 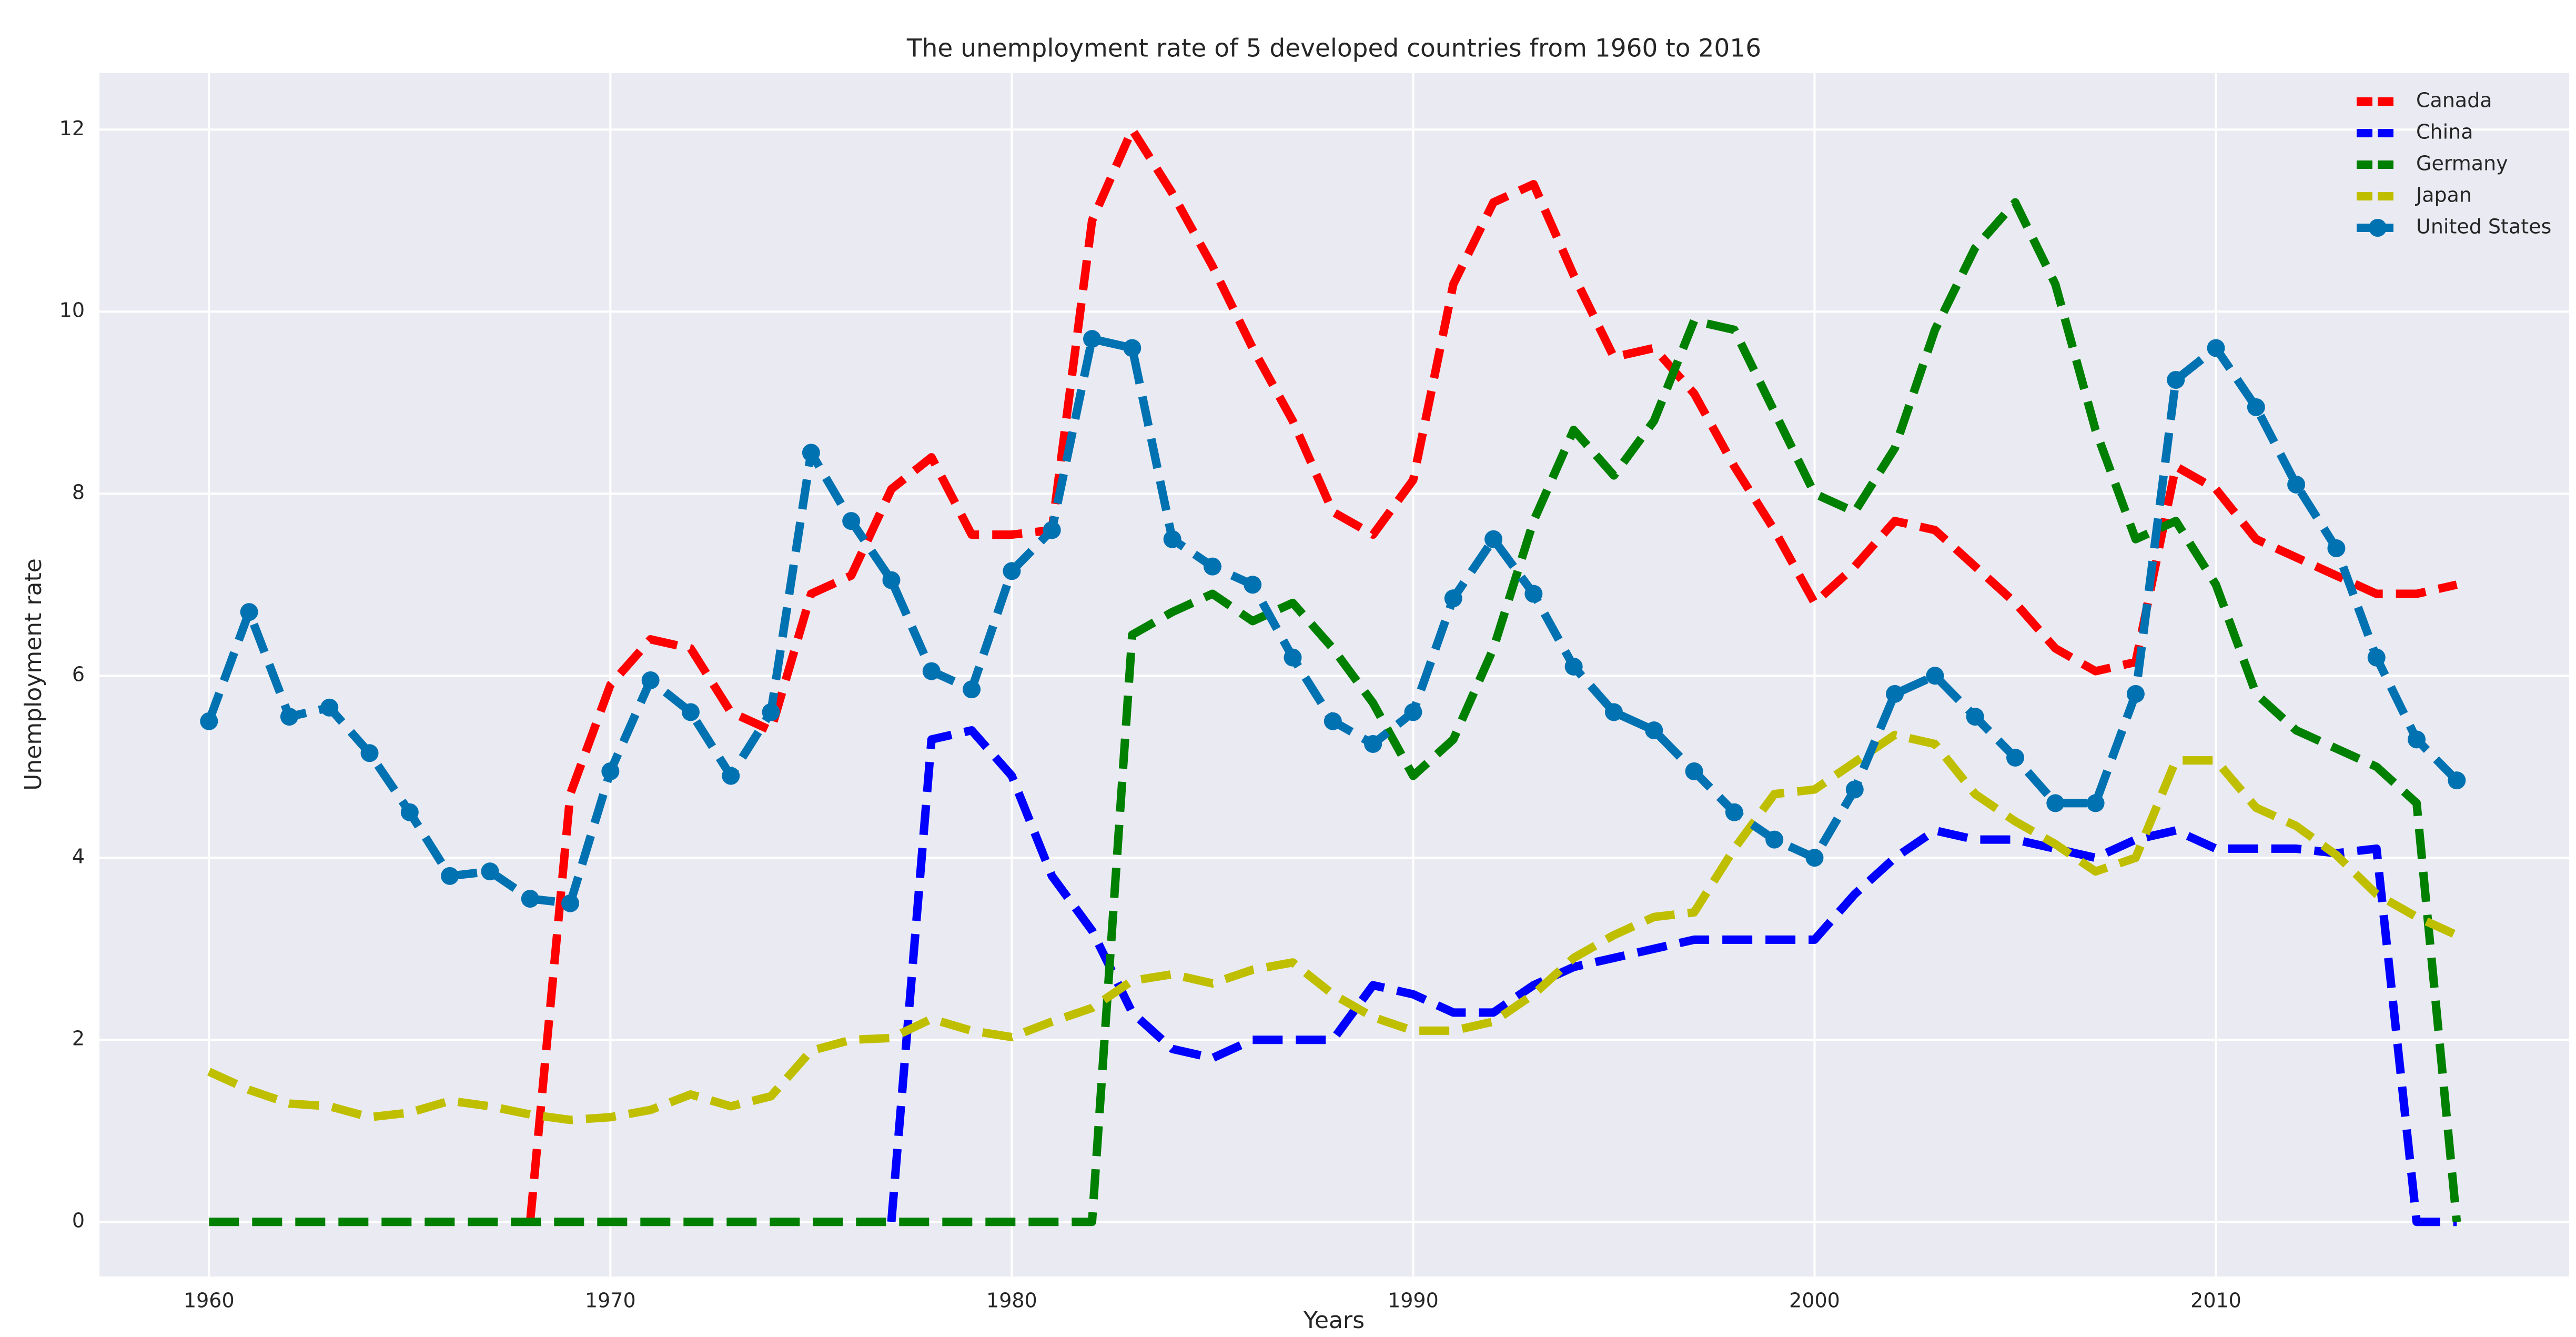 What do you see at coordinates (1413, 1300) in the screenshot?
I see `x-tick-label: 1990` at bounding box center [1413, 1300].